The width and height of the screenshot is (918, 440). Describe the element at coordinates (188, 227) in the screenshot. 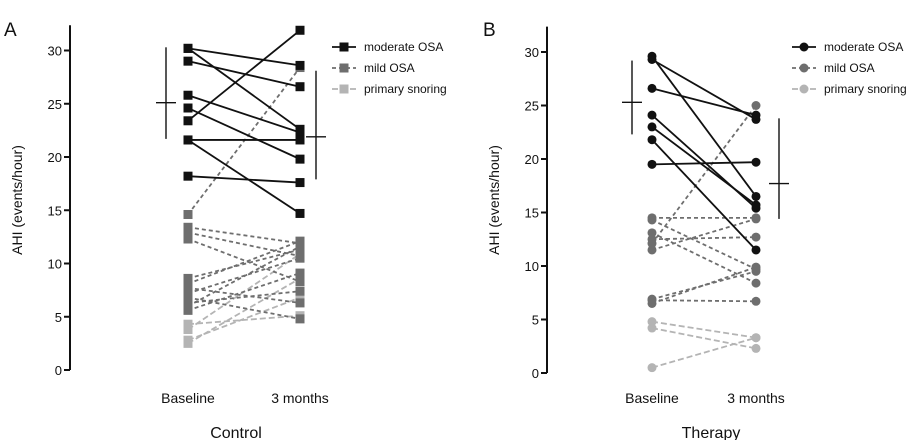

I see `marker-a-mild-2-baseline` at that location.